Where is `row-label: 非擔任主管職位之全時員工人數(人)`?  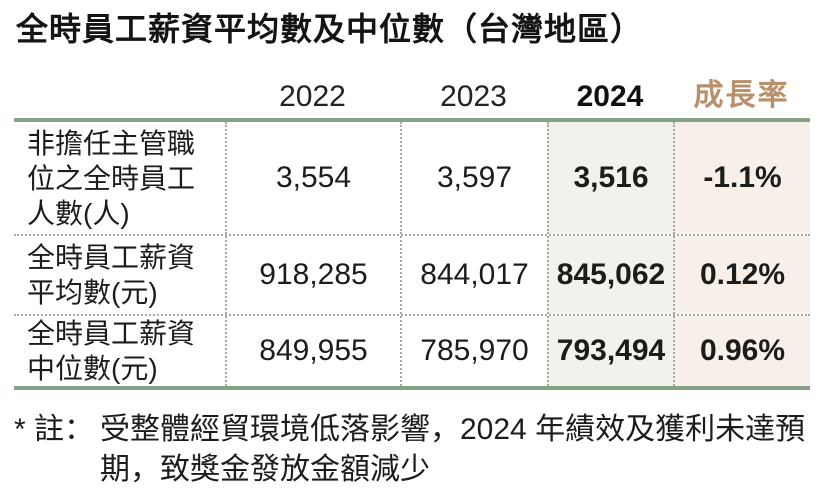 row-label: 非擔任主管職位之全時員工人數(人) is located at coordinates (111, 178).